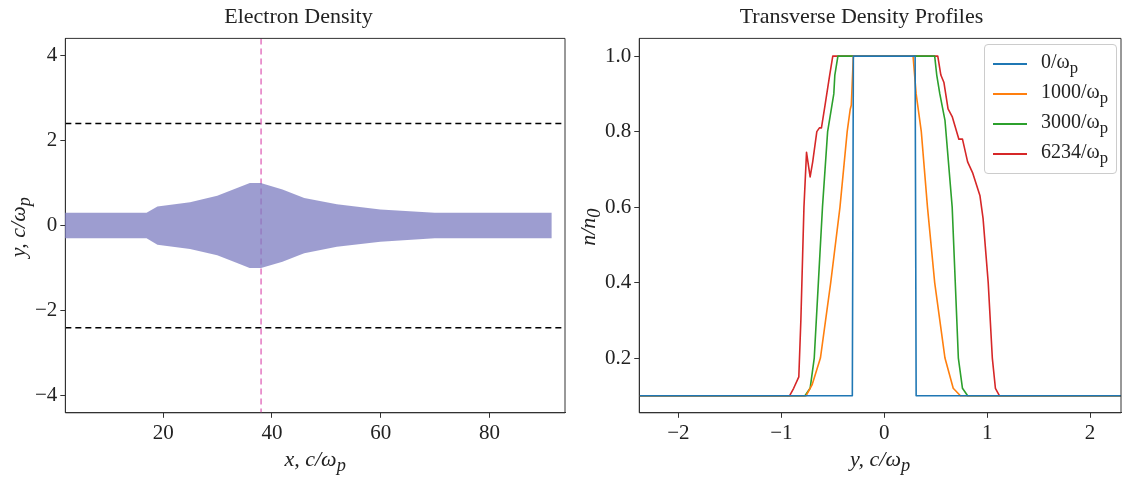 Image resolution: width=1123 pixels, height=483 pixels. What do you see at coordinates (163, 431) in the screenshot?
I see `x-tick-label: 20` at bounding box center [163, 431].